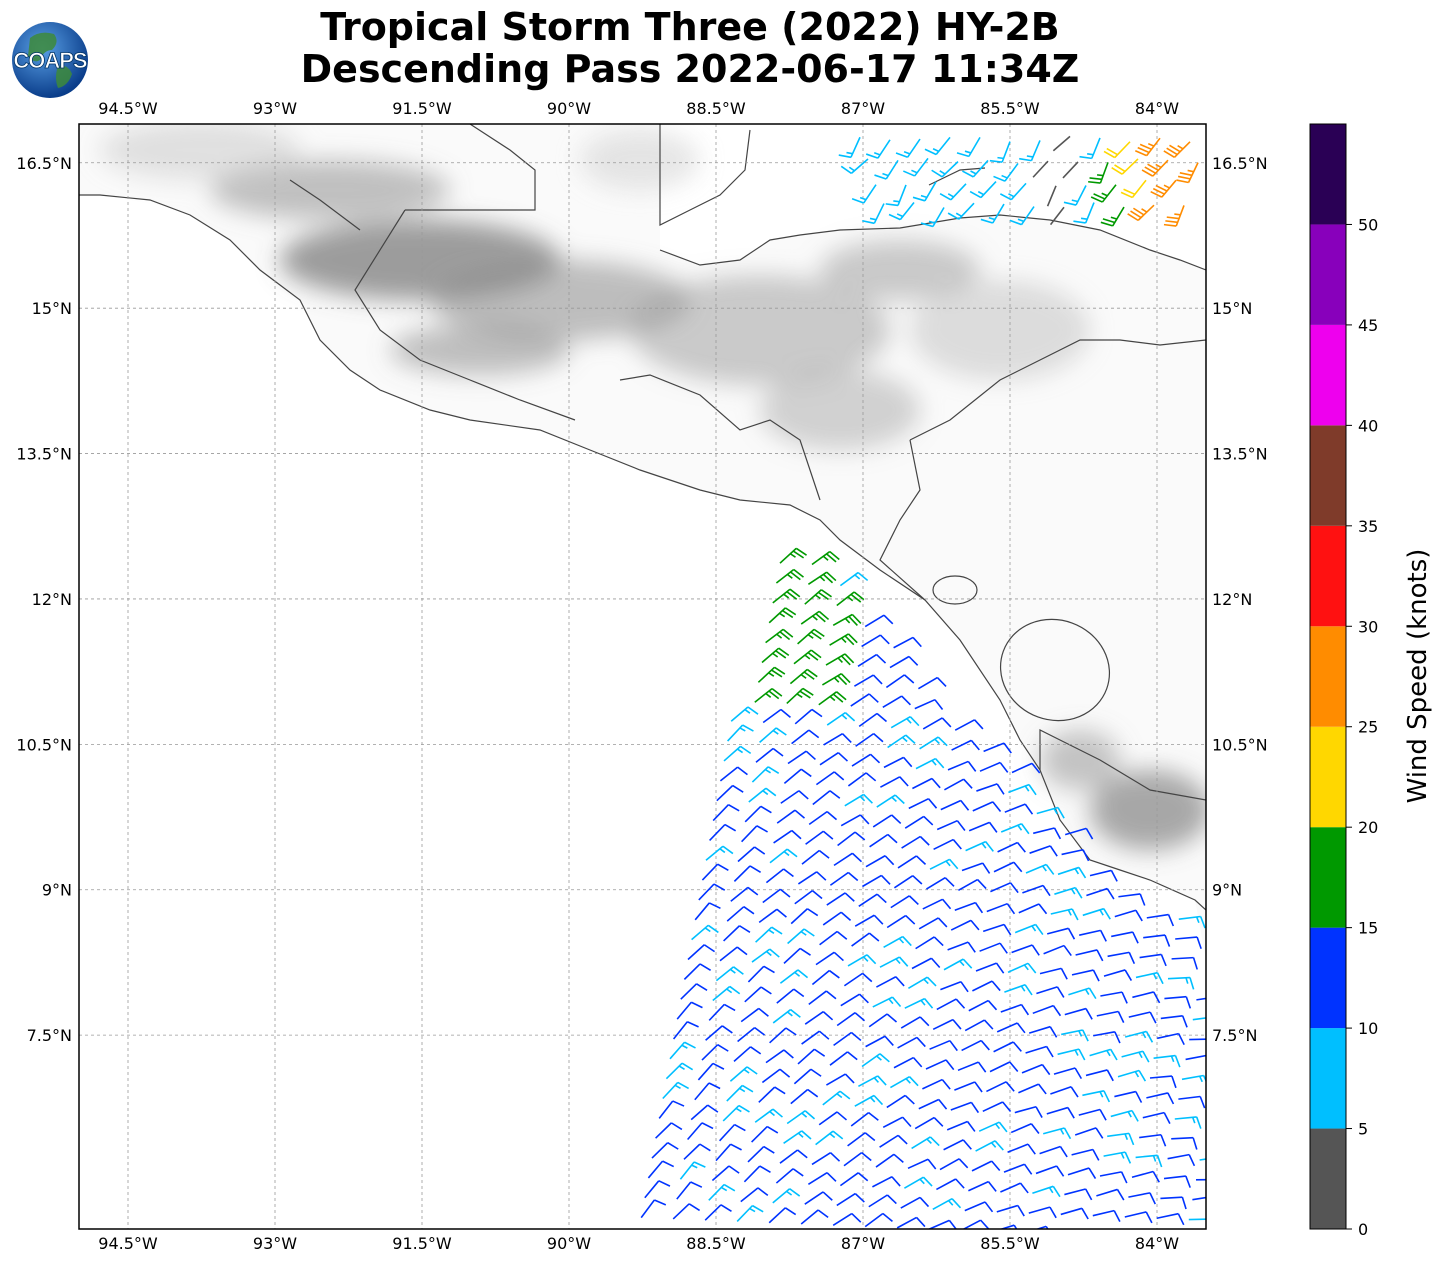 The width and height of the screenshot is (1446, 1264). What do you see at coordinates (1418, 676) in the screenshot?
I see `colorbar-label: Wind Speed (knots)` at bounding box center [1418, 676].